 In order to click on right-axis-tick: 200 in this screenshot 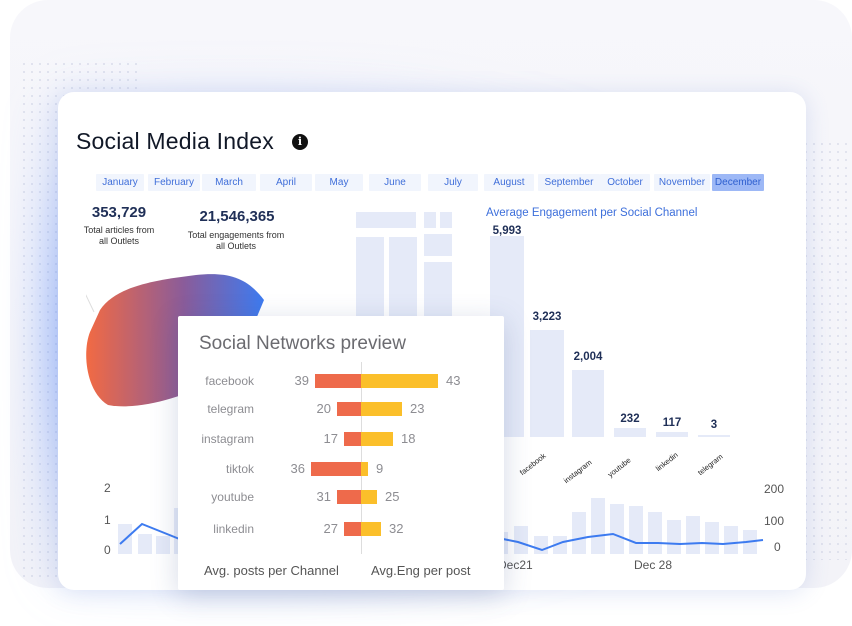, I will do `click(774, 489)`.